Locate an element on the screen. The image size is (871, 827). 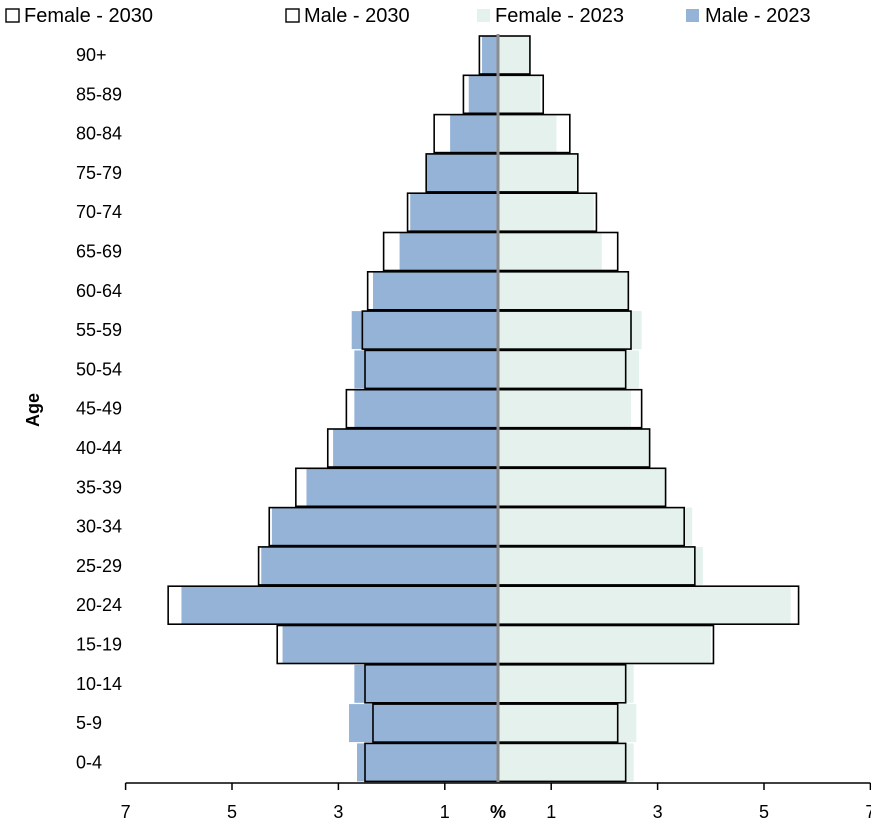
y-tick-label-20-24: 20-24 is located at coordinates (99, 605).